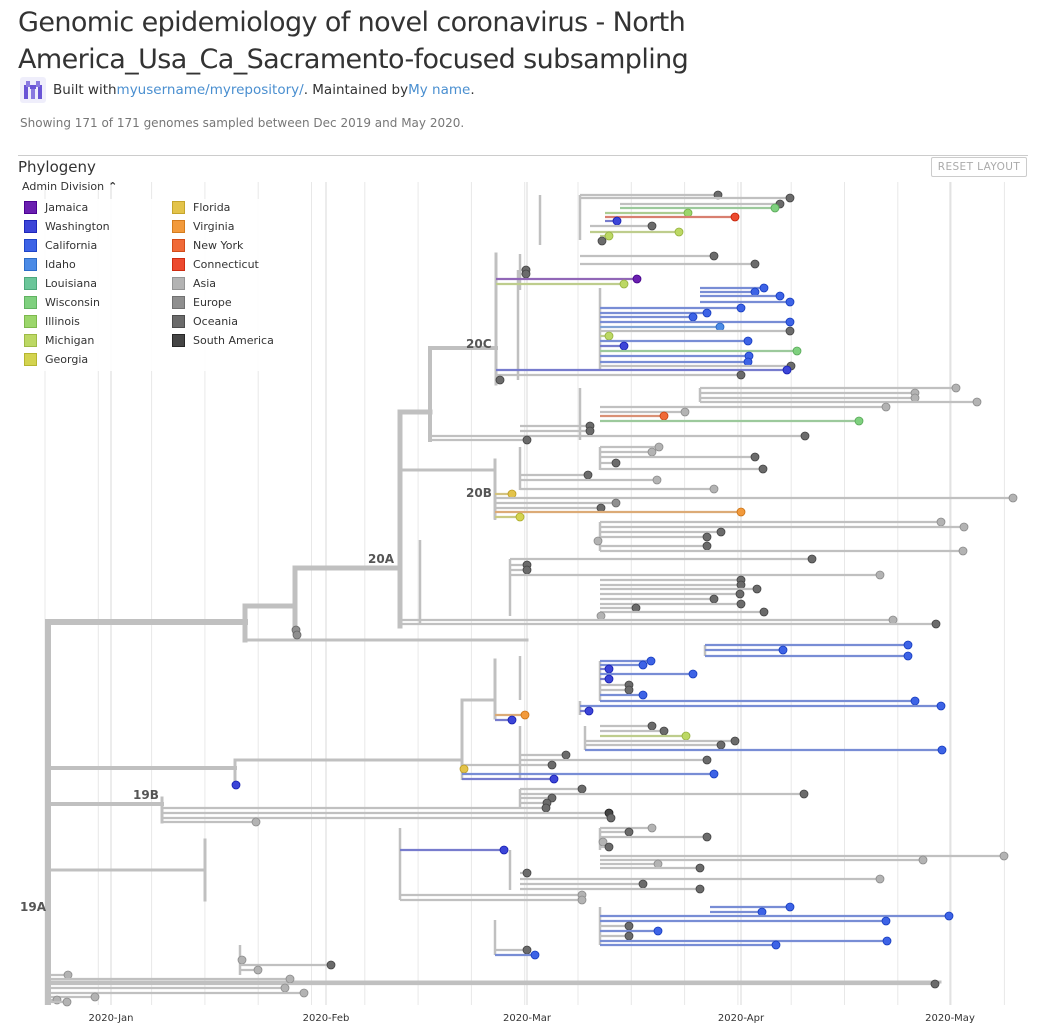 This screenshot has width=1042, height=1027. Describe the element at coordinates (203, 226) in the screenshot. I see `legend-item-virginia: Virginia` at that location.